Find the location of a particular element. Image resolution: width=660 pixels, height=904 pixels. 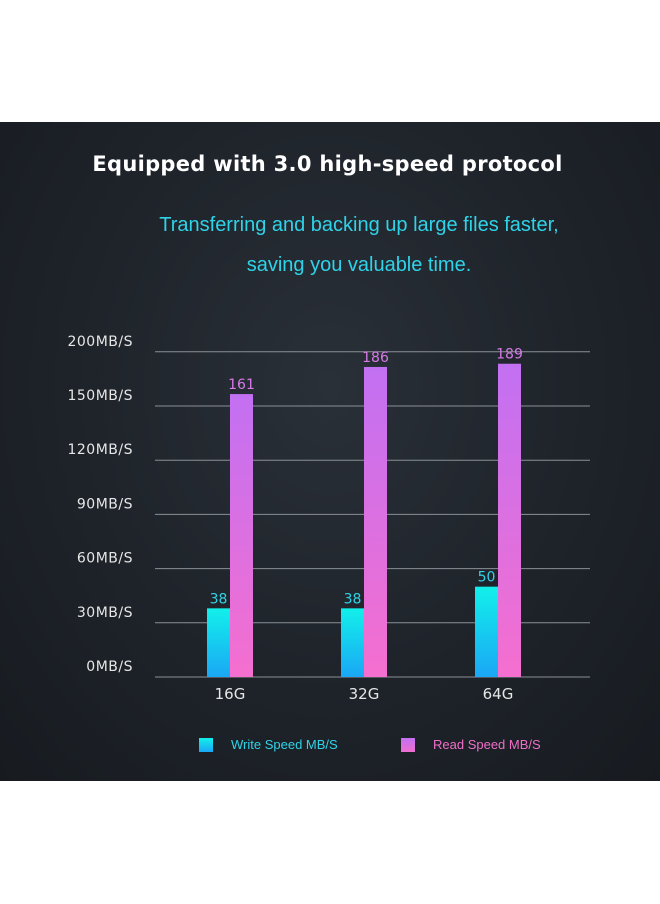

y-tick-label: 60MB/S is located at coordinates (105, 559).